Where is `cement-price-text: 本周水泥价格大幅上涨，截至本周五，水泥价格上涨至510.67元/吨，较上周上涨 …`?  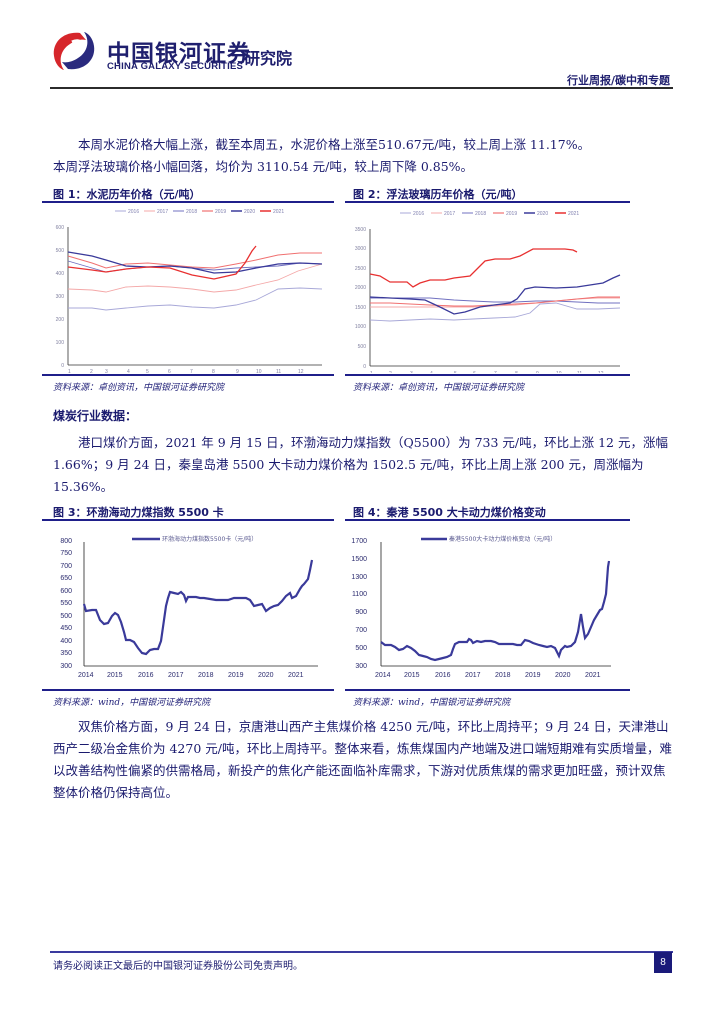 cement-price-text: 本周水泥价格大幅上涨，截至本周五，水泥价格上涨至510.67元/吨，较上周上涨 … is located at coordinates (334, 144).